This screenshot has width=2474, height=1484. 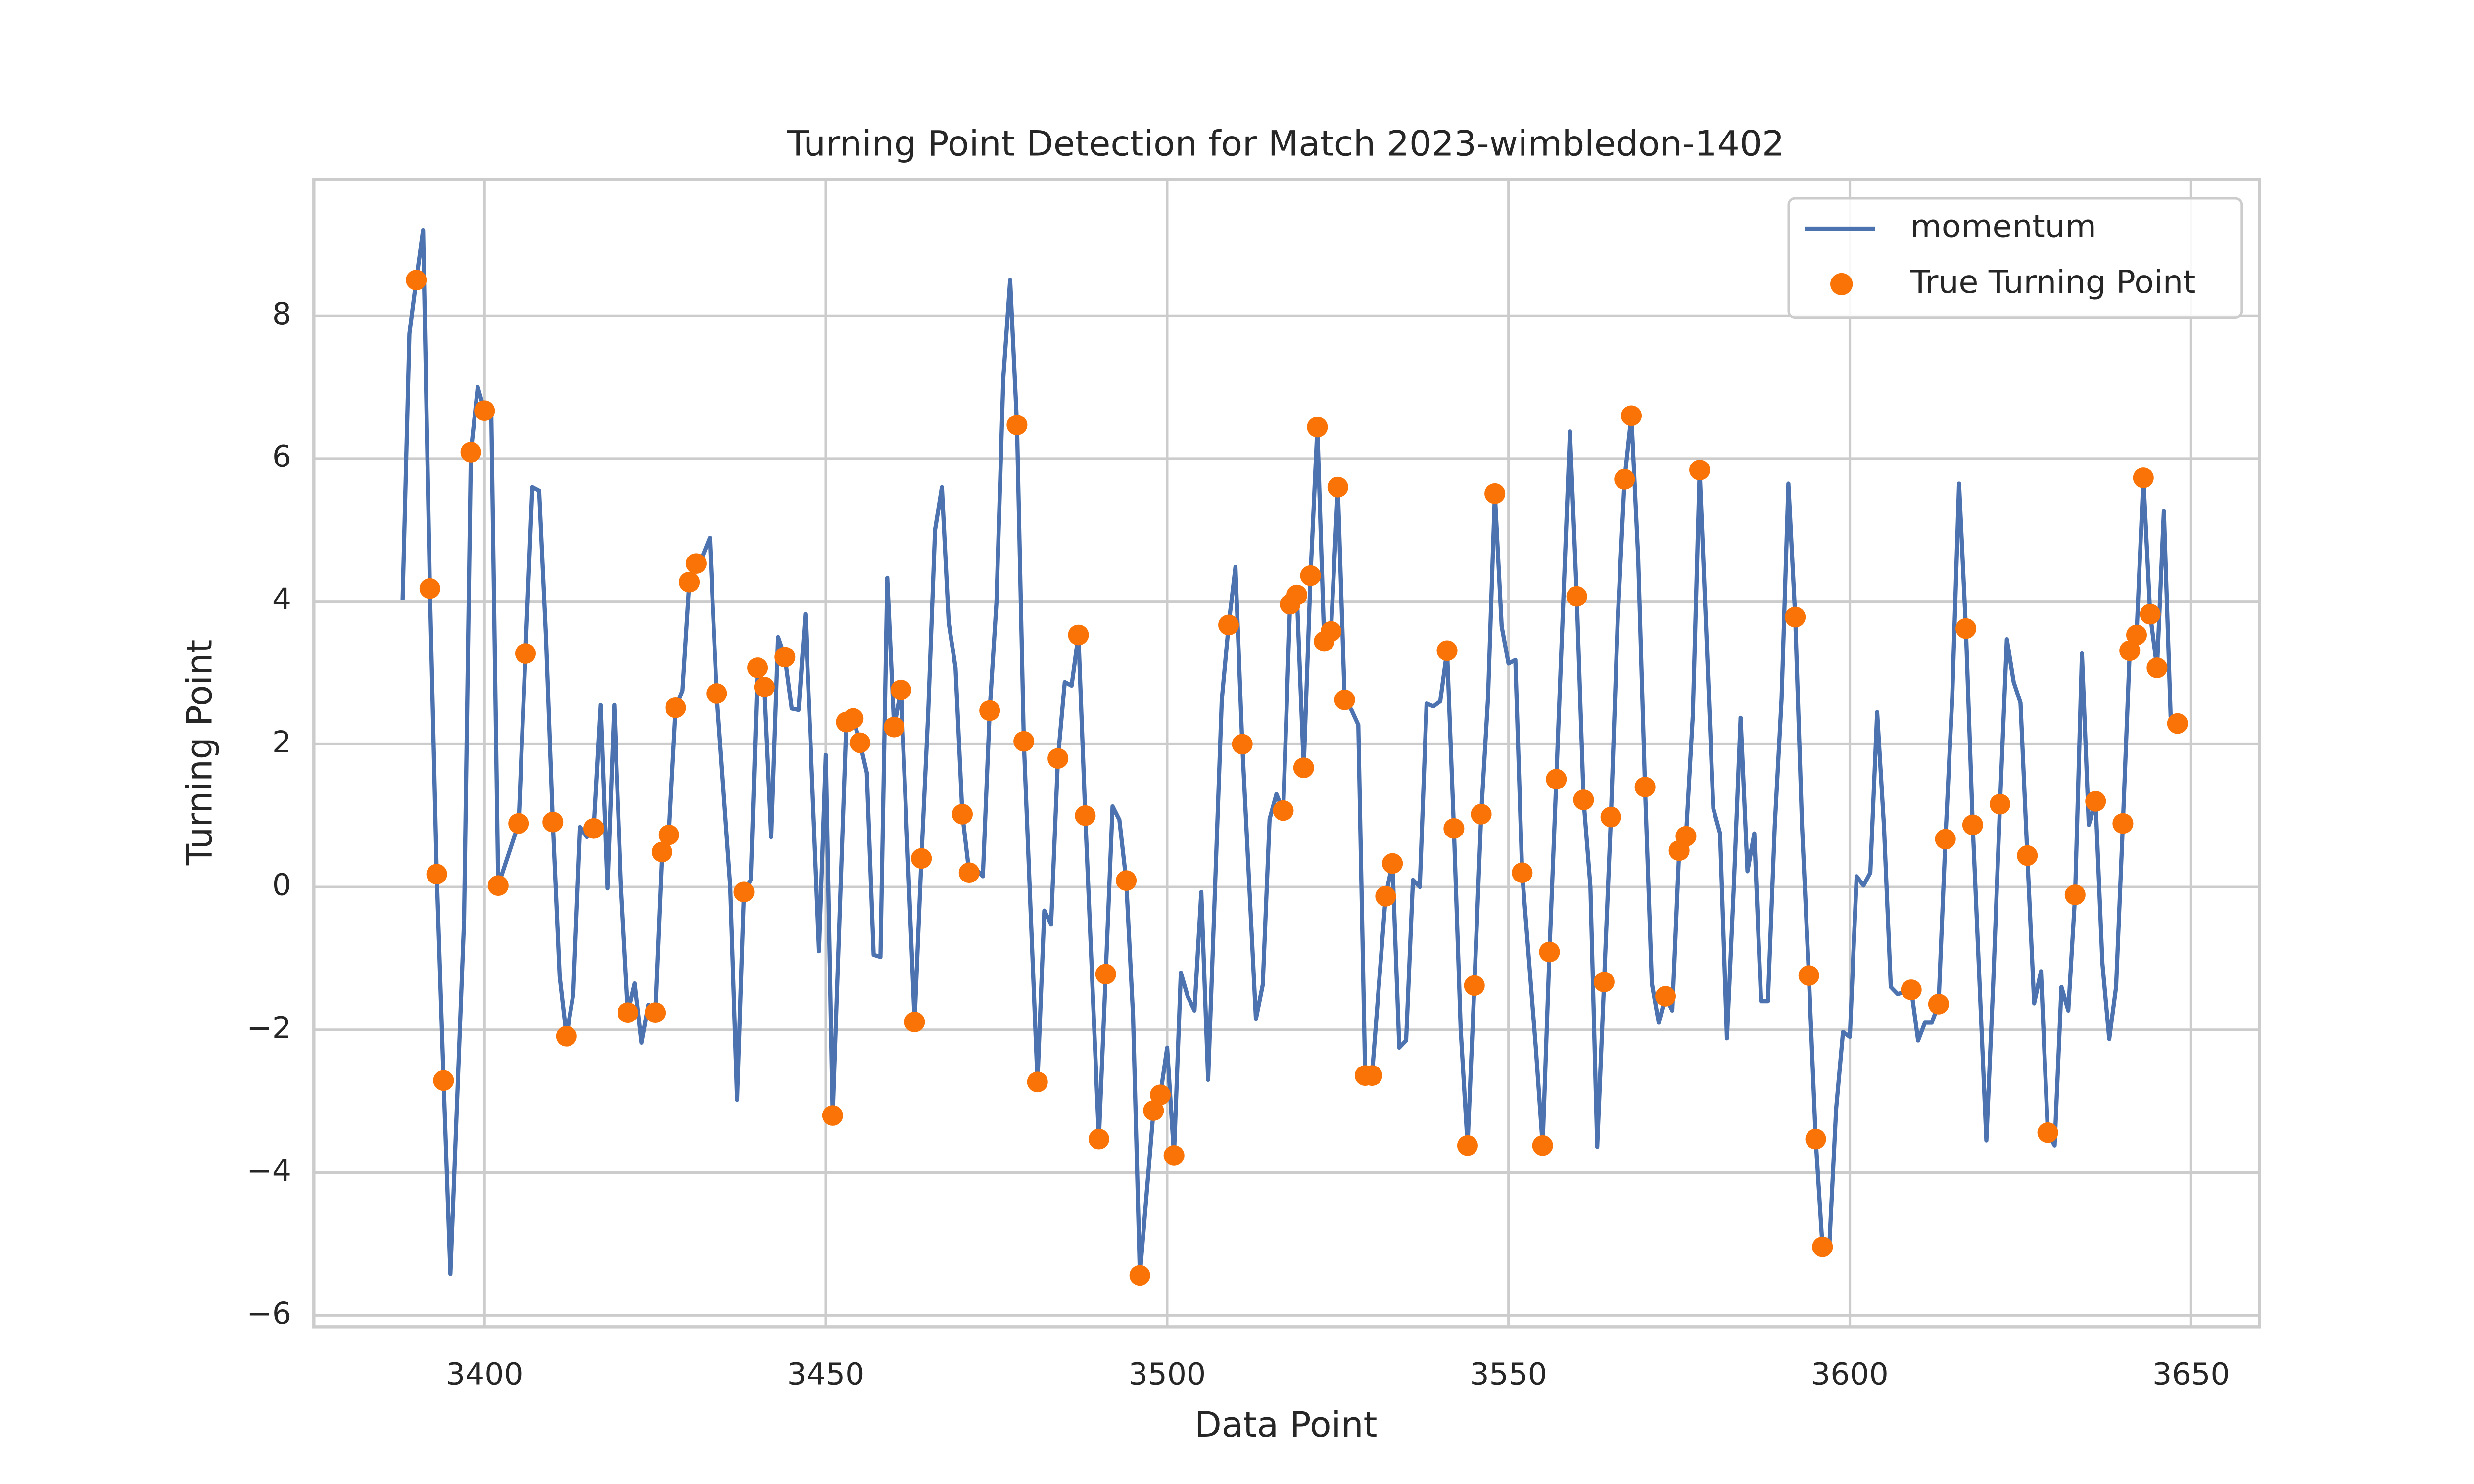 I want to click on y-axis-label: Turning Point, so click(x=200, y=753).